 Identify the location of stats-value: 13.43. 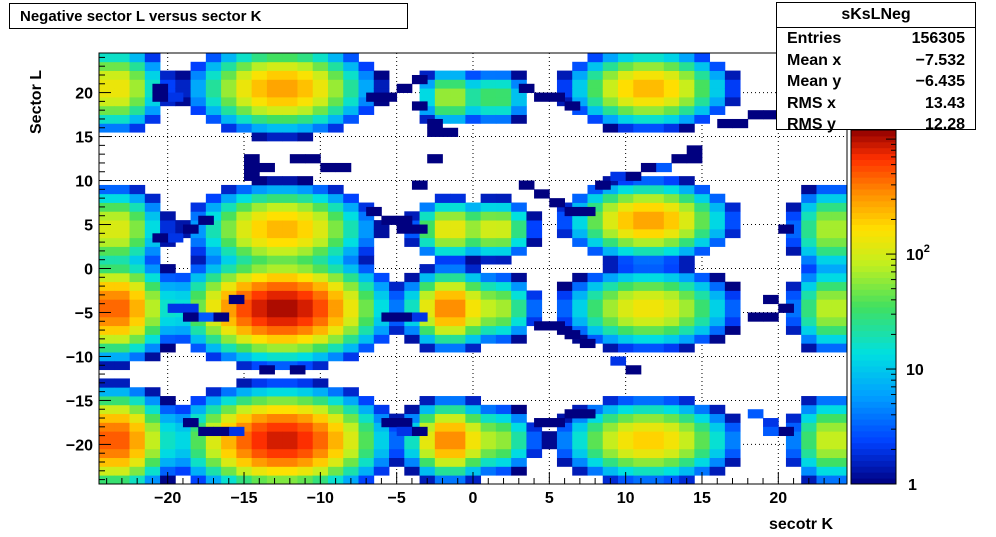
(944, 103).